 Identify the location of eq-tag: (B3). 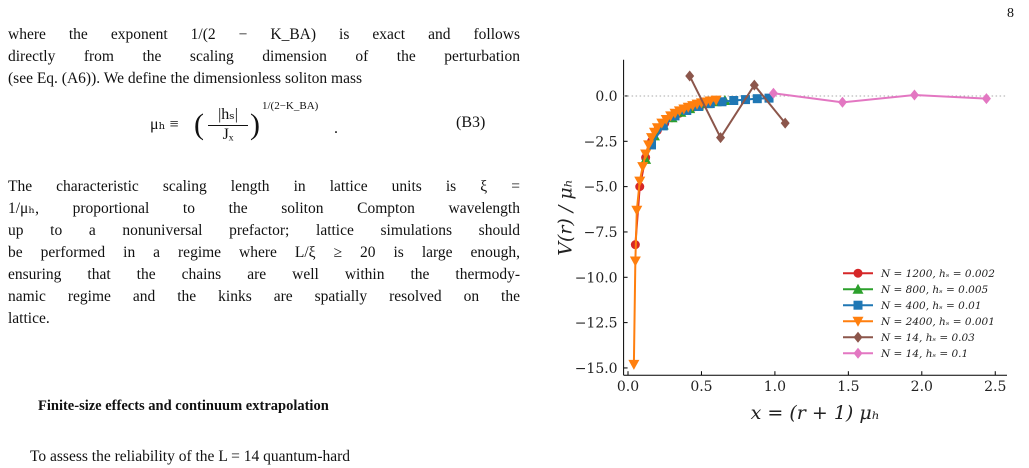
(471, 122).